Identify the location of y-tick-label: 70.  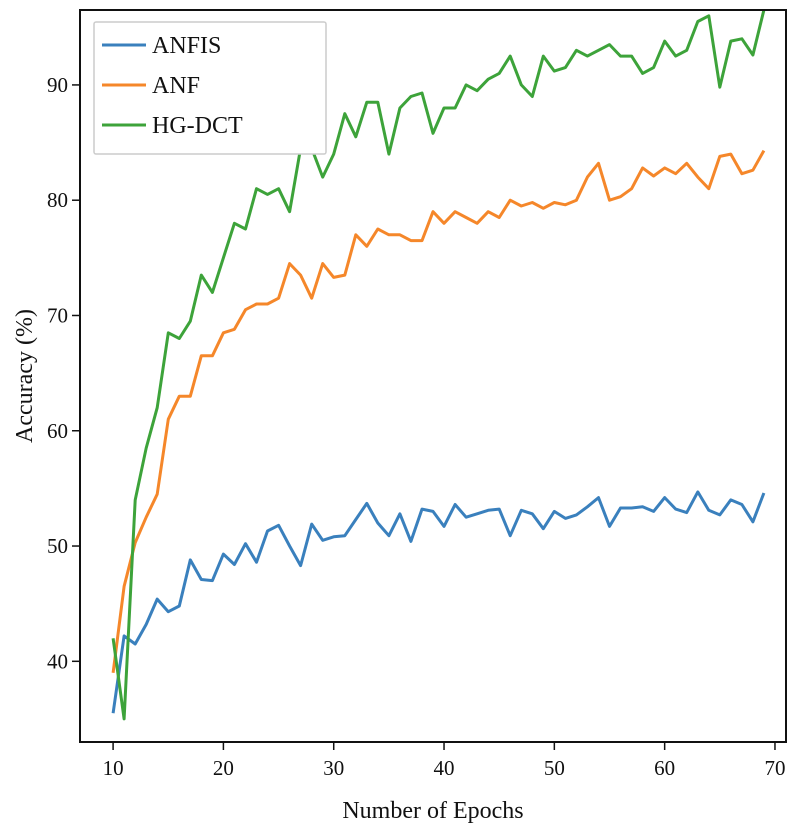
(57, 315).